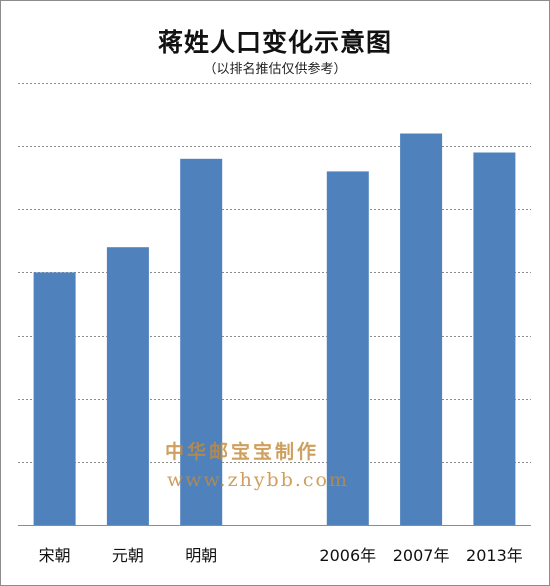 This screenshot has width=550, height=586. Describe the element at coordinates (347, 555) in the screenshot. I see `category-label-5: 2006年` at that location.